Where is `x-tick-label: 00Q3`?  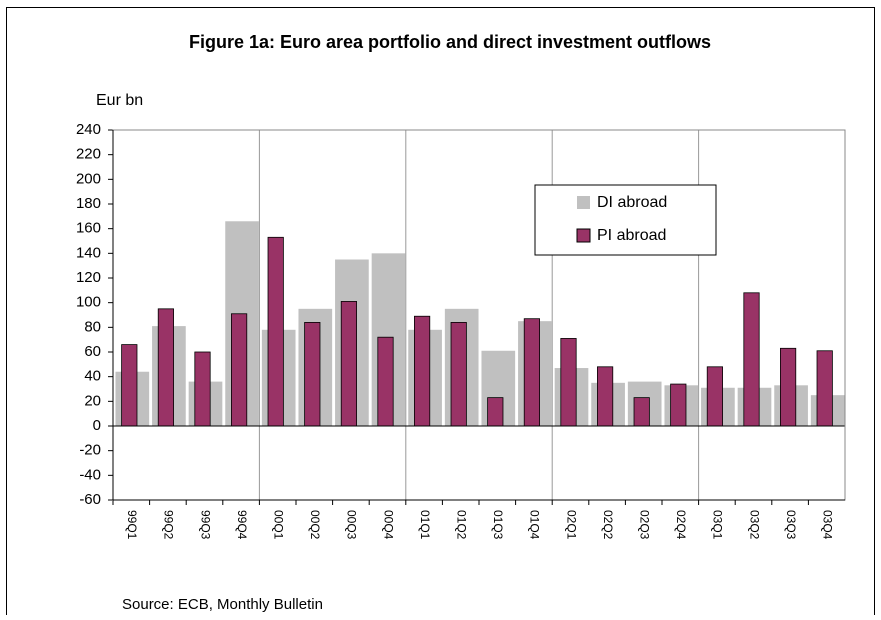 x-tick-label: 00Q3 is located at coordinates (352, 525).